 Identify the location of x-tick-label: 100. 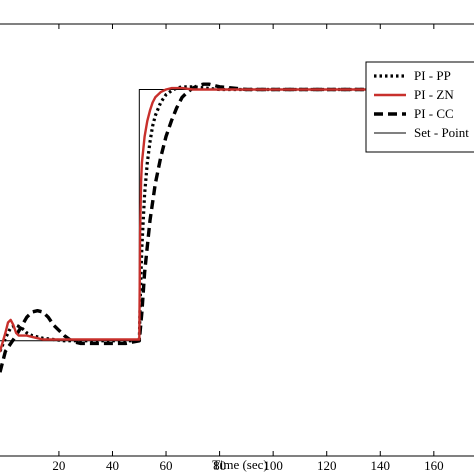
(273, 465).